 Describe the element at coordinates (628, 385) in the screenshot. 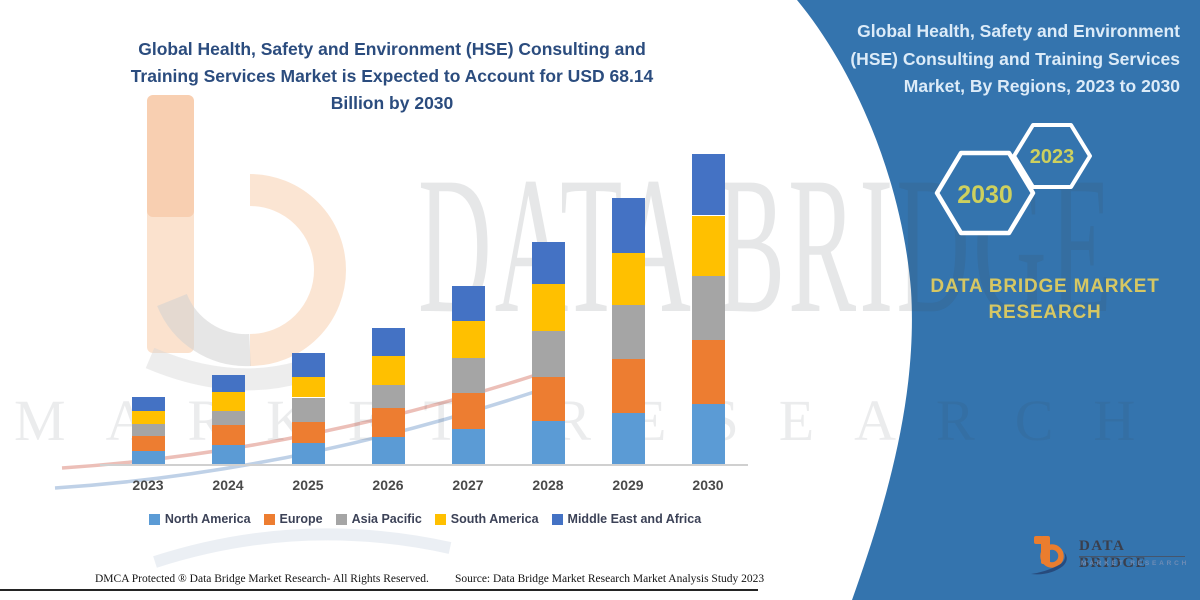

I see `bar-segment-2029-europe` at that location.